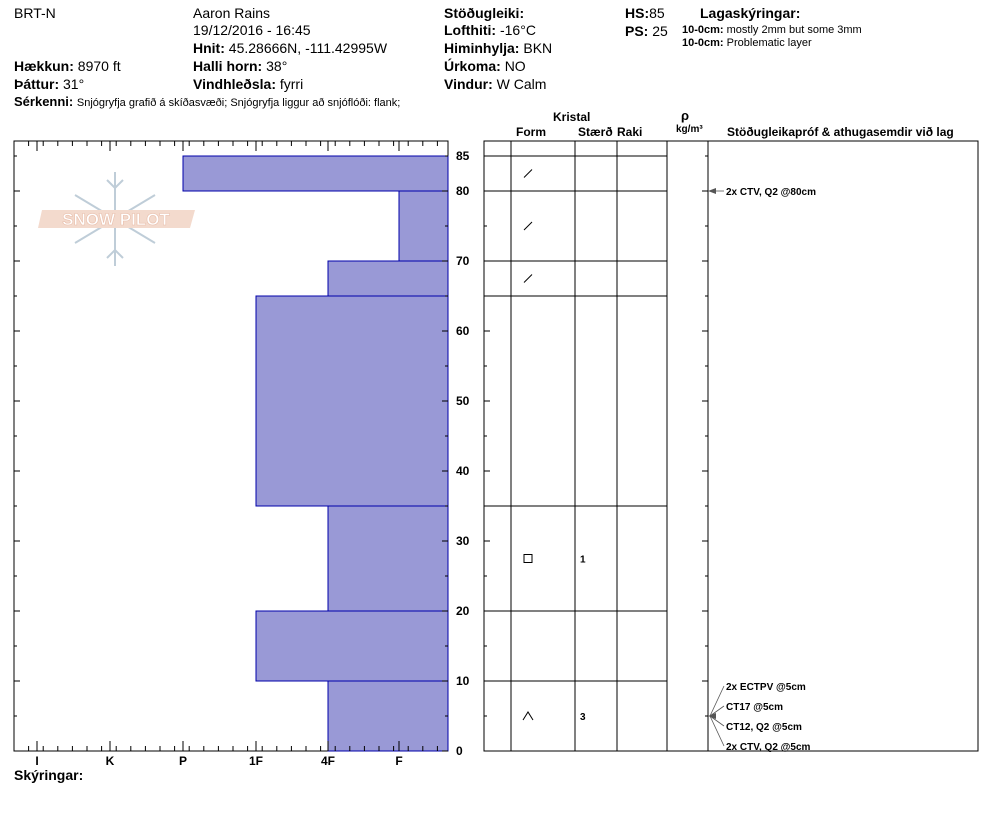 This screenshot has height=840, width=994. What do you see at coordinates (44, 101) in the screenshot?
I see `features-label: Sérkenni:` at bounding box center [44, 101].